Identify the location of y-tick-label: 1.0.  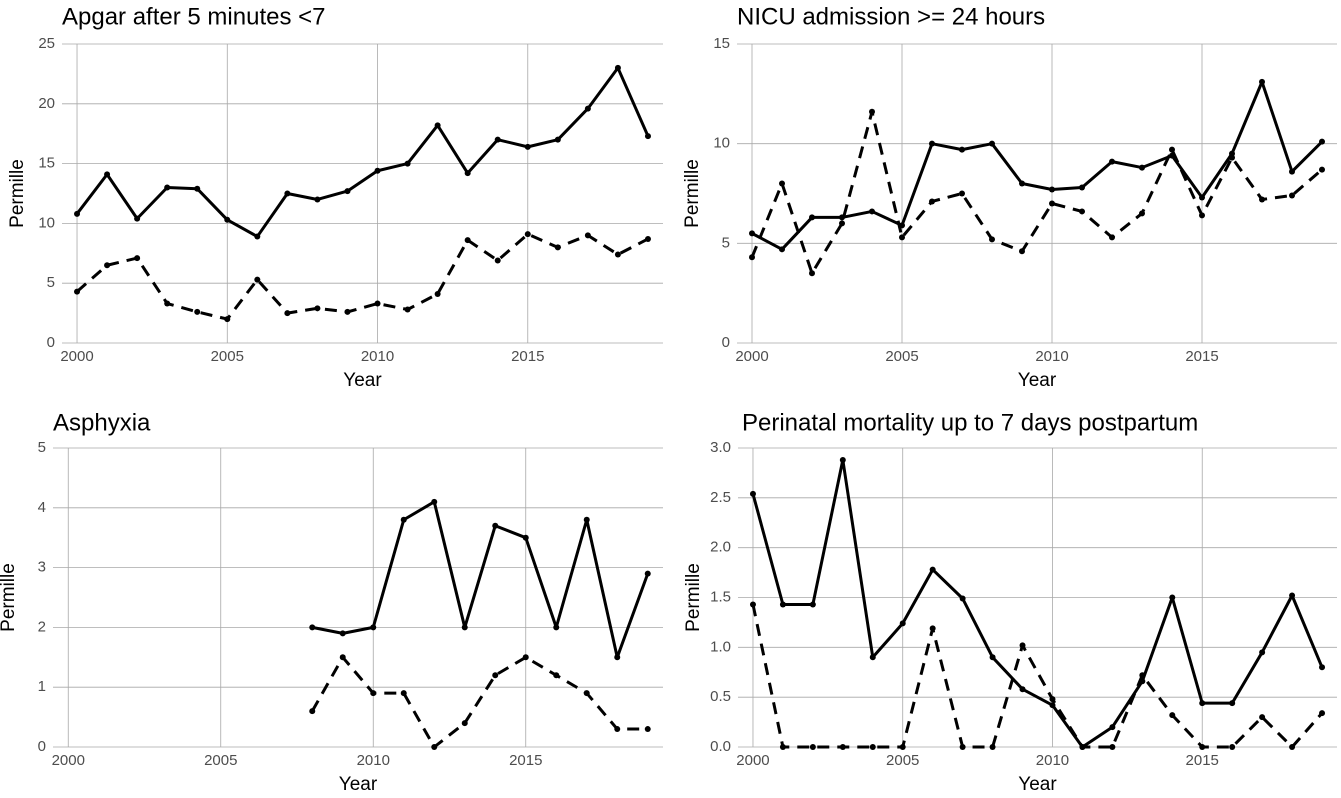
(720, 646).